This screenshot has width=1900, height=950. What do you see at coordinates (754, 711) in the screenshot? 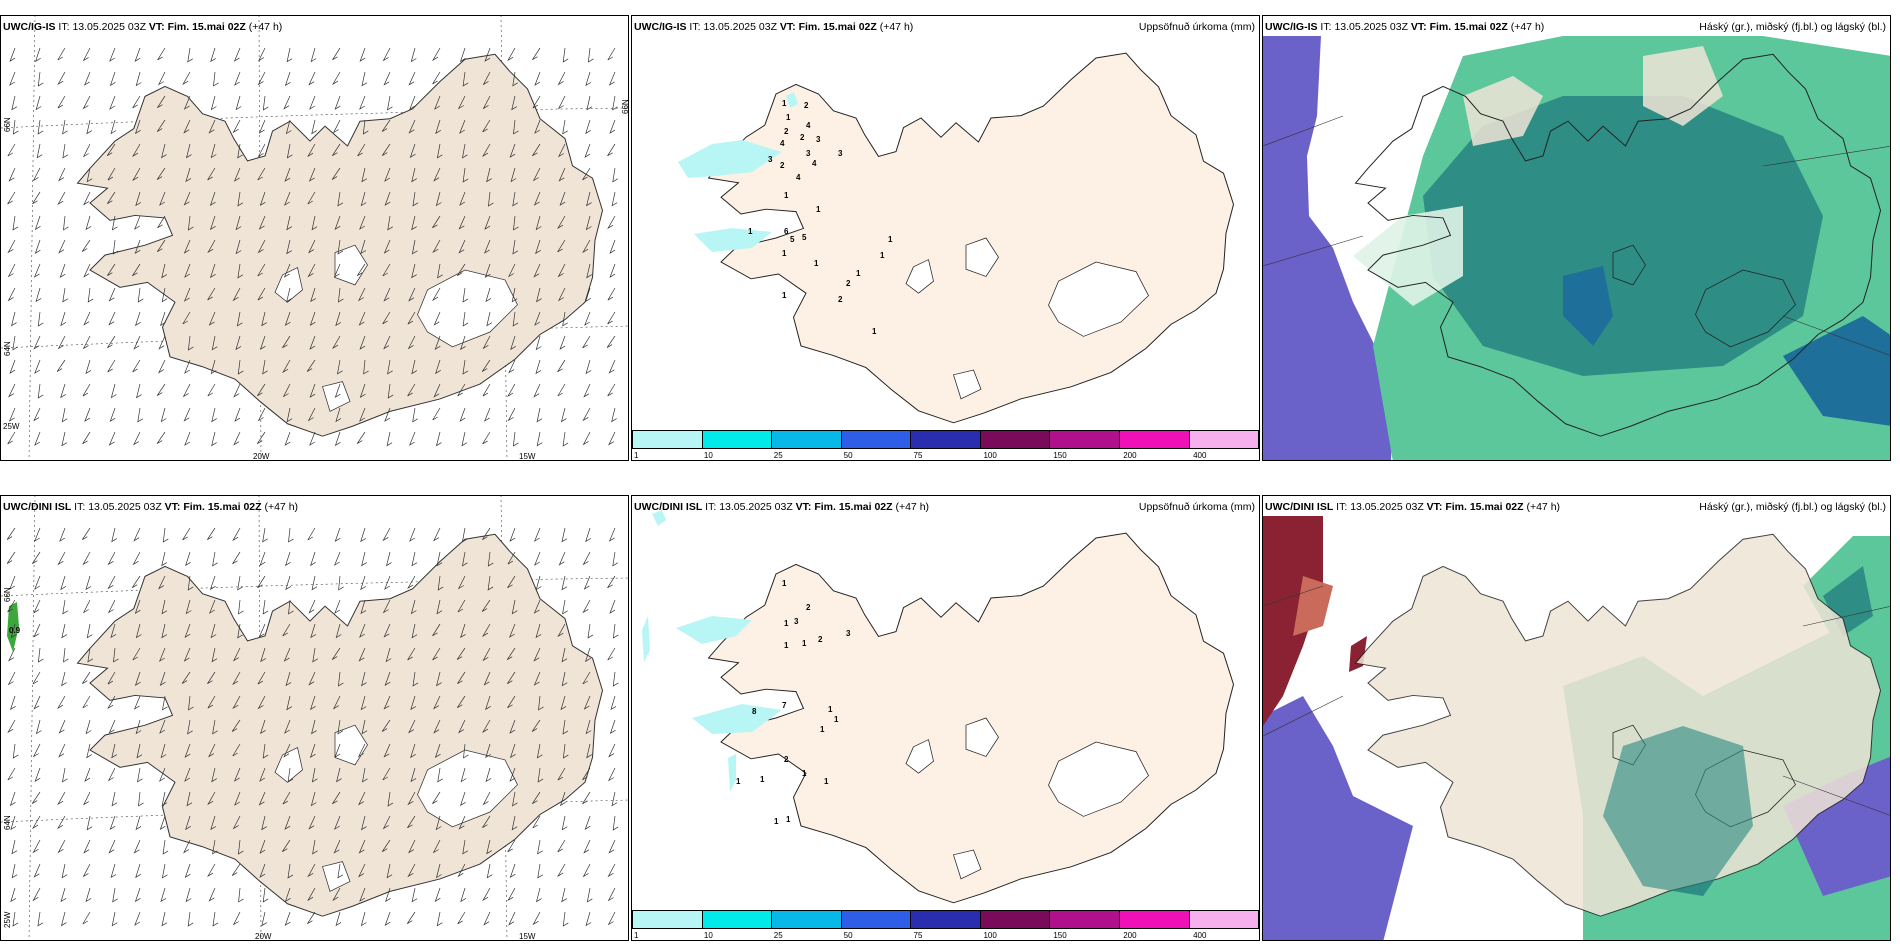
I see `precip-amount-label: 8` at bounding box center [754, 711].